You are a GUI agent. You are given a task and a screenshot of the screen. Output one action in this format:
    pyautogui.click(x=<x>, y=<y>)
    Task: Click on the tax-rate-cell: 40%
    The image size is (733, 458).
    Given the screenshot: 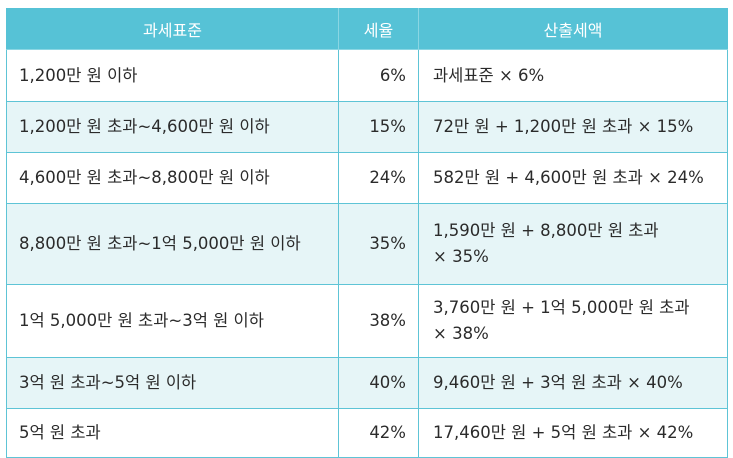 What is the action you would take?
    pyautogui.click(x=378, y=383)
    